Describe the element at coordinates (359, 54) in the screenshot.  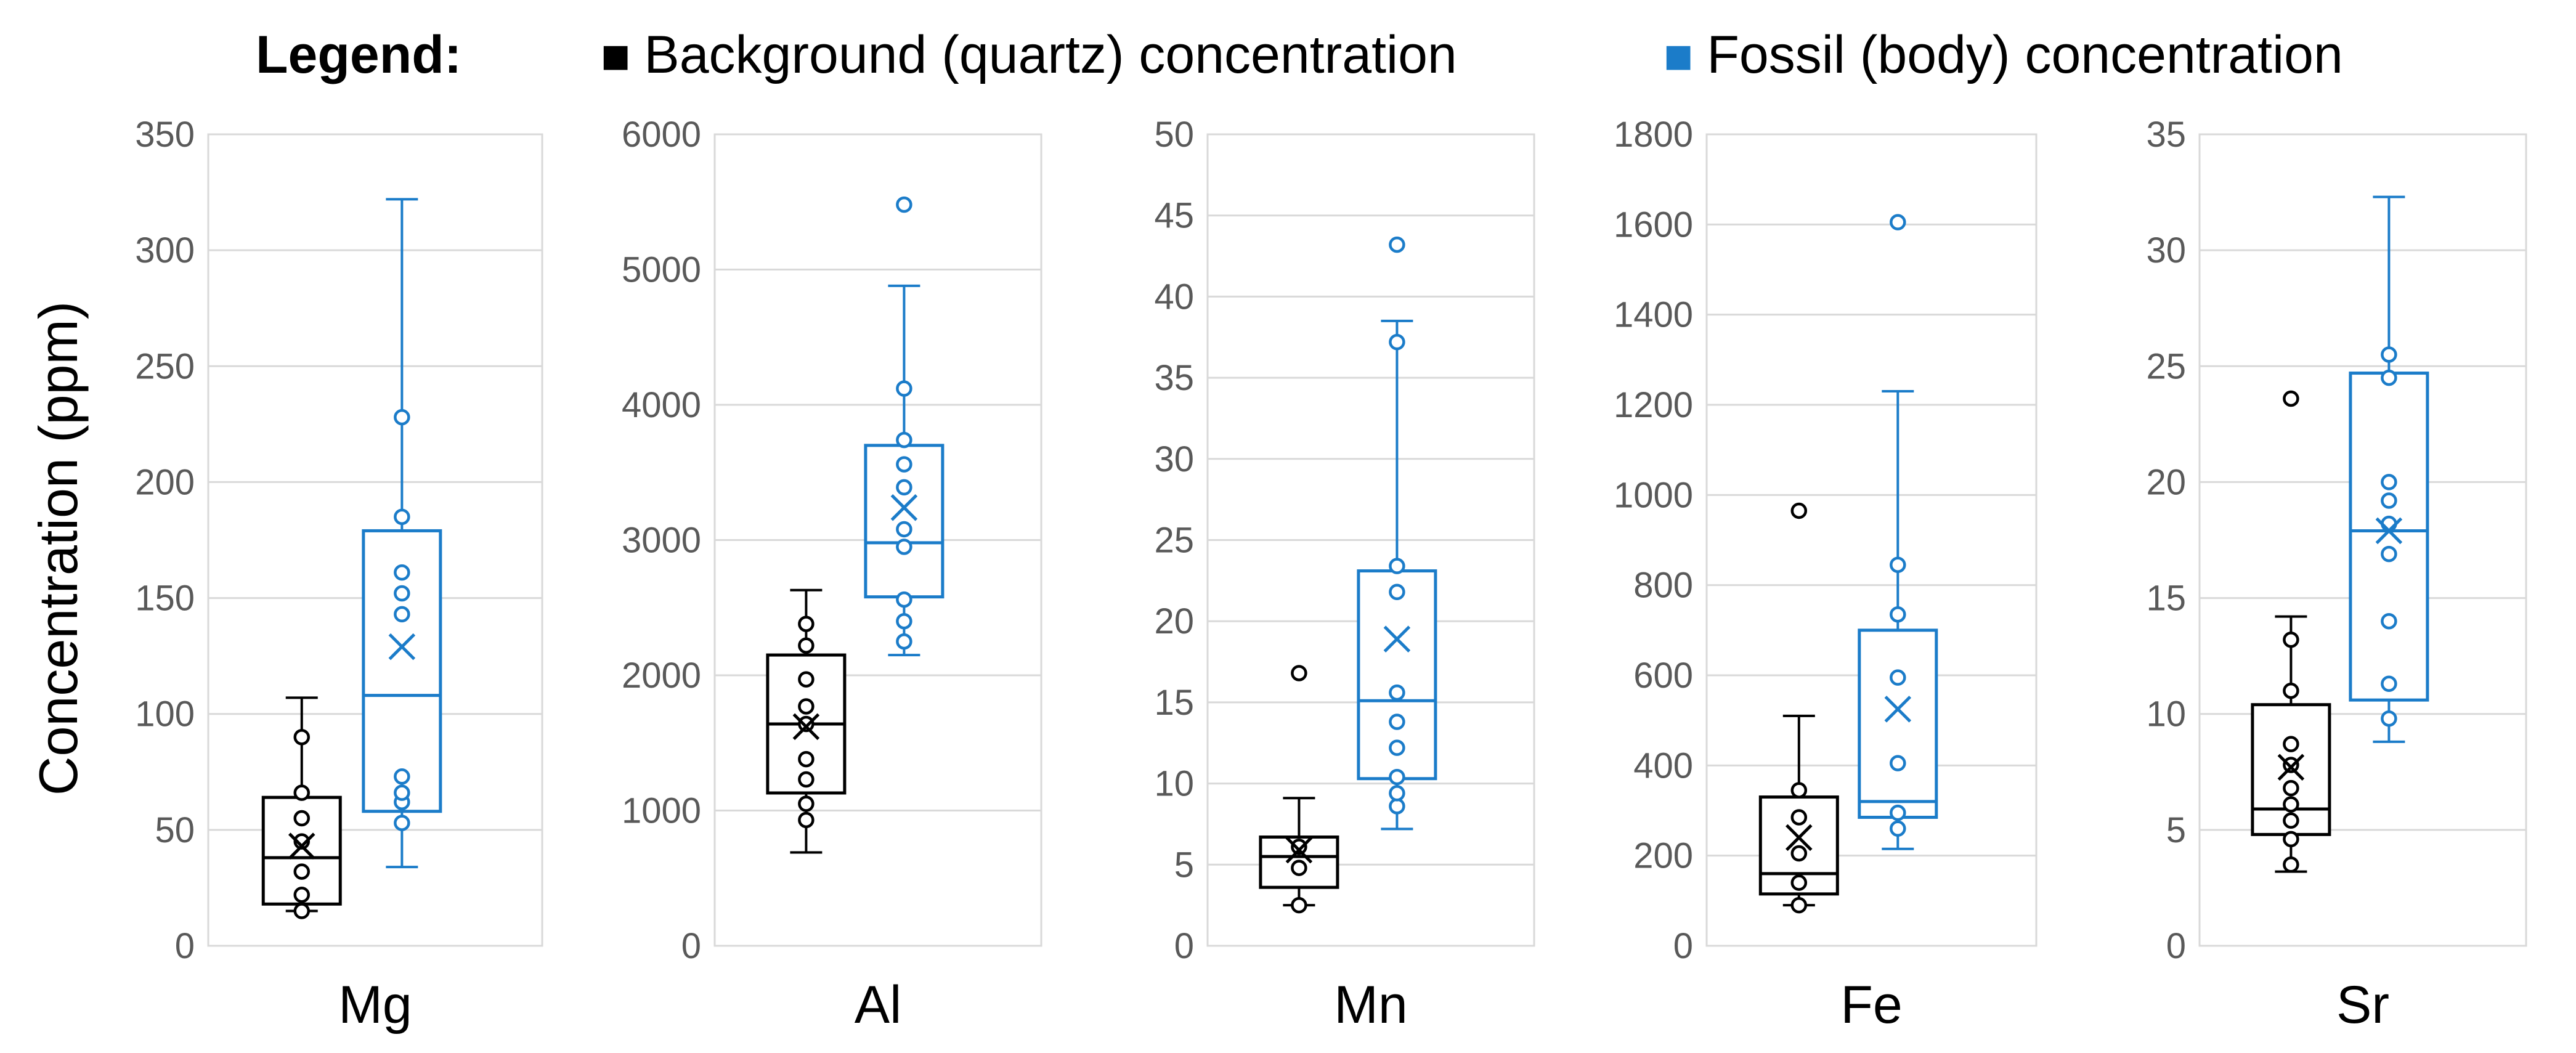
I see `legend-title: Legend:` at that location.